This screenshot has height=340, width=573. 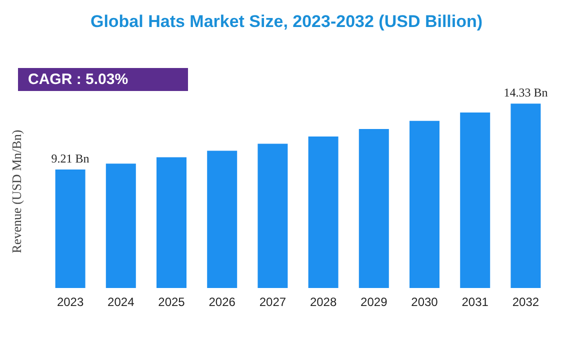 What do you see at coordinates (374, 302) in the screenshot?
I see `x-tick-label: 2029` at bounding box center [374, 302].